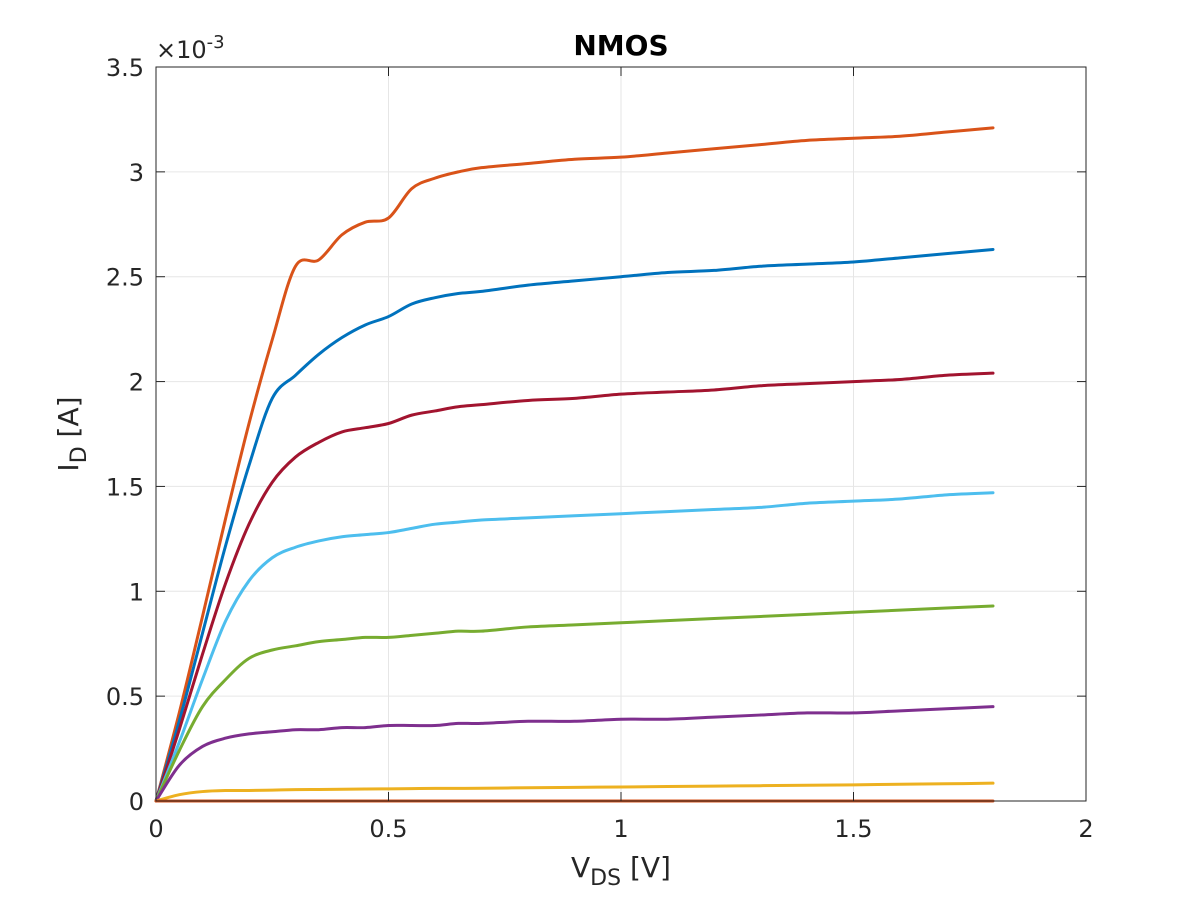 The height and width of the screenshot is (900, 1200). Describe the element at coordinates (155, 829) in the screenshot. I see `x-tick-label: 0` at that location.